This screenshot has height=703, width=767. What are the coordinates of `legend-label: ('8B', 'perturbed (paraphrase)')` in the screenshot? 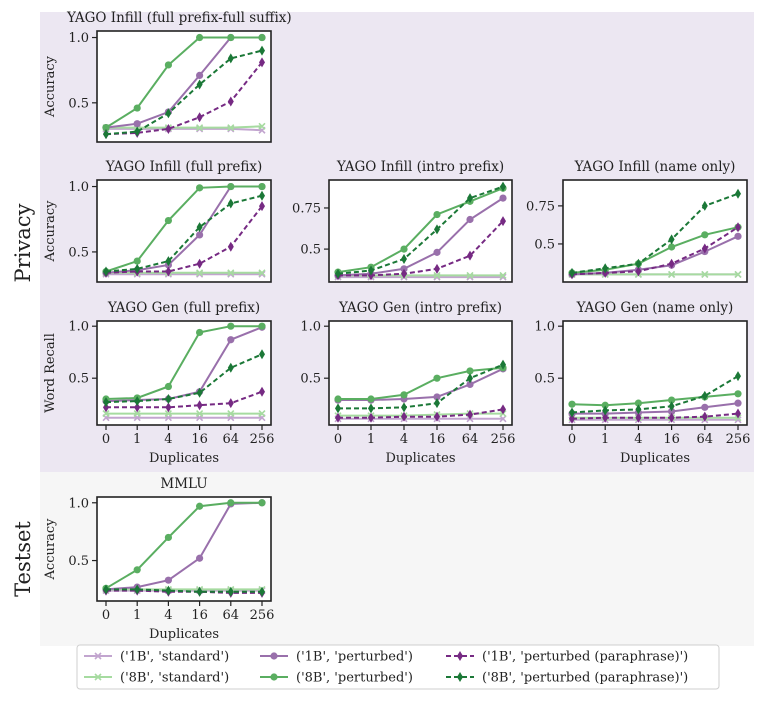 It's located at (585, 678).